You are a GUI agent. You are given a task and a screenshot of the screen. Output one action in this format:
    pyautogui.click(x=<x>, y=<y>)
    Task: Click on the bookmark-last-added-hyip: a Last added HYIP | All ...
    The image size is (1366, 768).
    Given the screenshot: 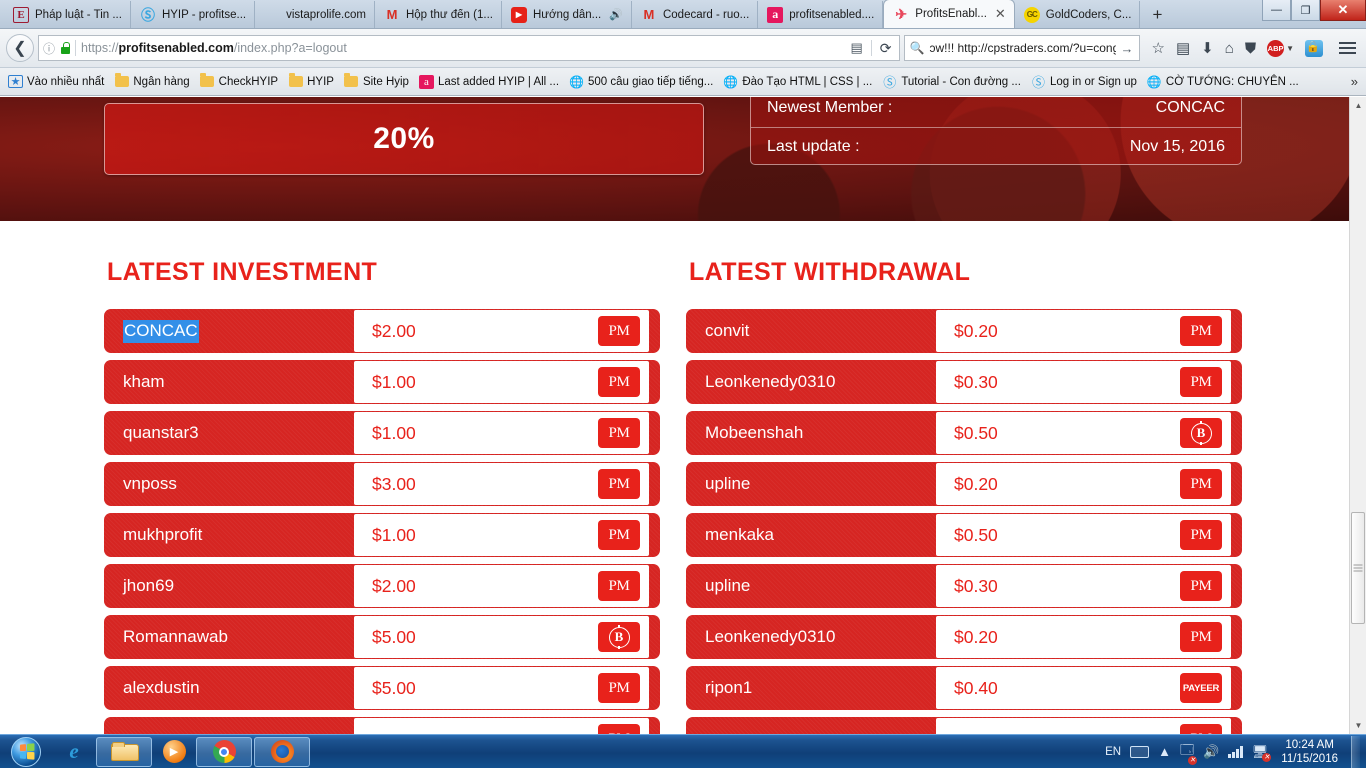 What is the action you would take?
    pyautogui.click(x=490, y=82)
    